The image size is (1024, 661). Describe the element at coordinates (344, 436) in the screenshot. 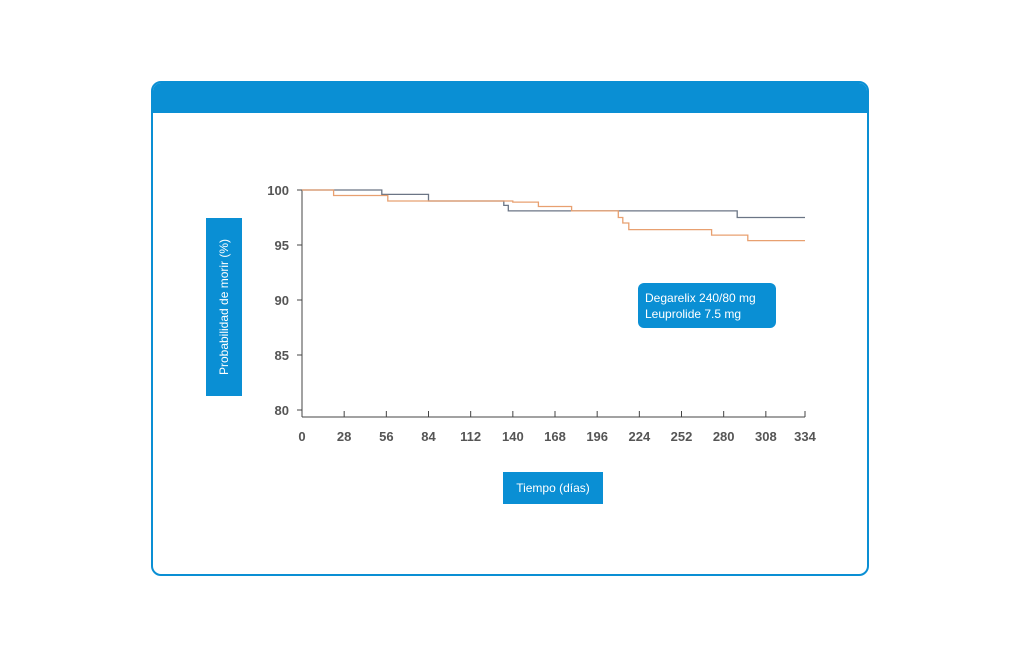

I see `x-tick-label: 28` at that location.